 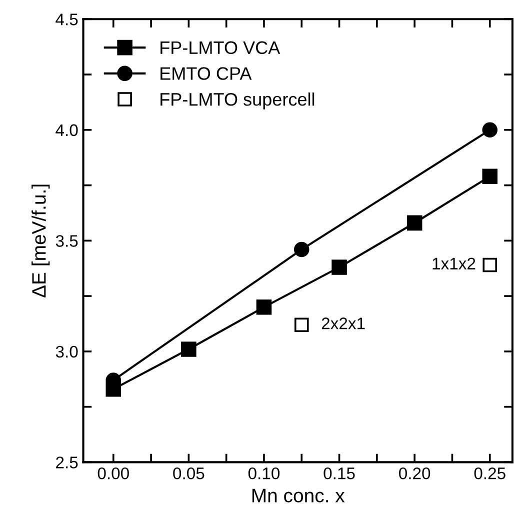 I want to click on y-tick-label: 4.5, so click(x=67, y=20).